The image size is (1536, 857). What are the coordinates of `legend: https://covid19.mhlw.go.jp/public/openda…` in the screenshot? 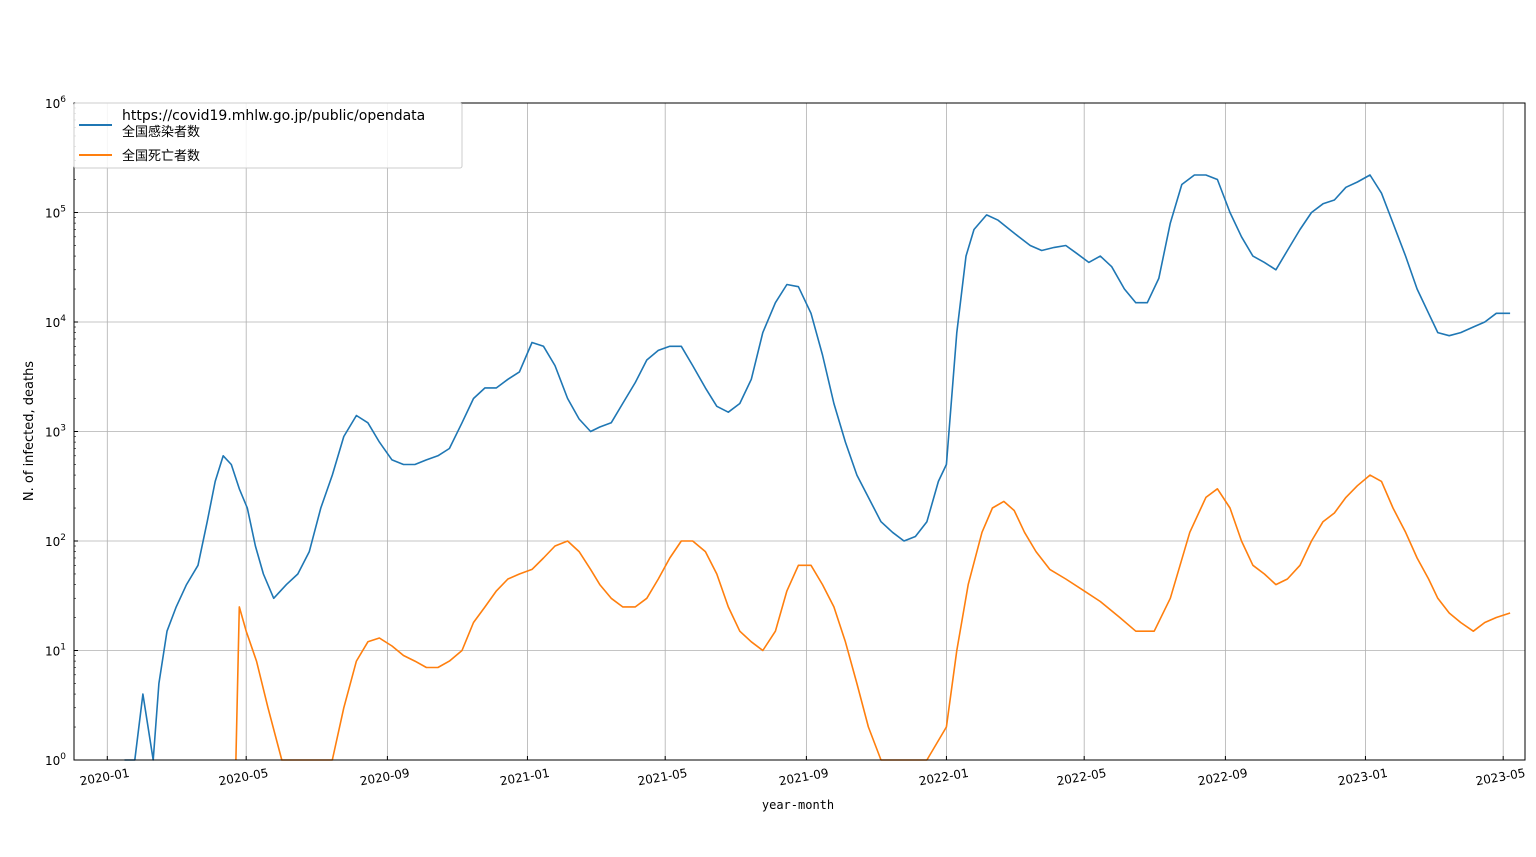 It's located at (268, 135).